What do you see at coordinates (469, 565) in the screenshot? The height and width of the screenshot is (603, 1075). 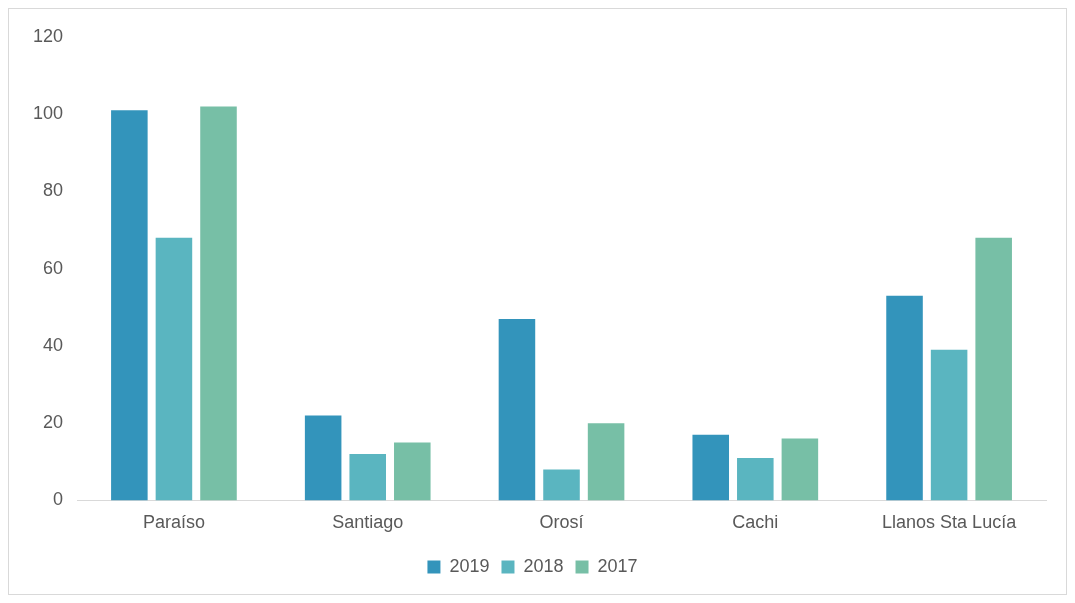 I see `legend-label: 2019` at bounding box center [469, 565].